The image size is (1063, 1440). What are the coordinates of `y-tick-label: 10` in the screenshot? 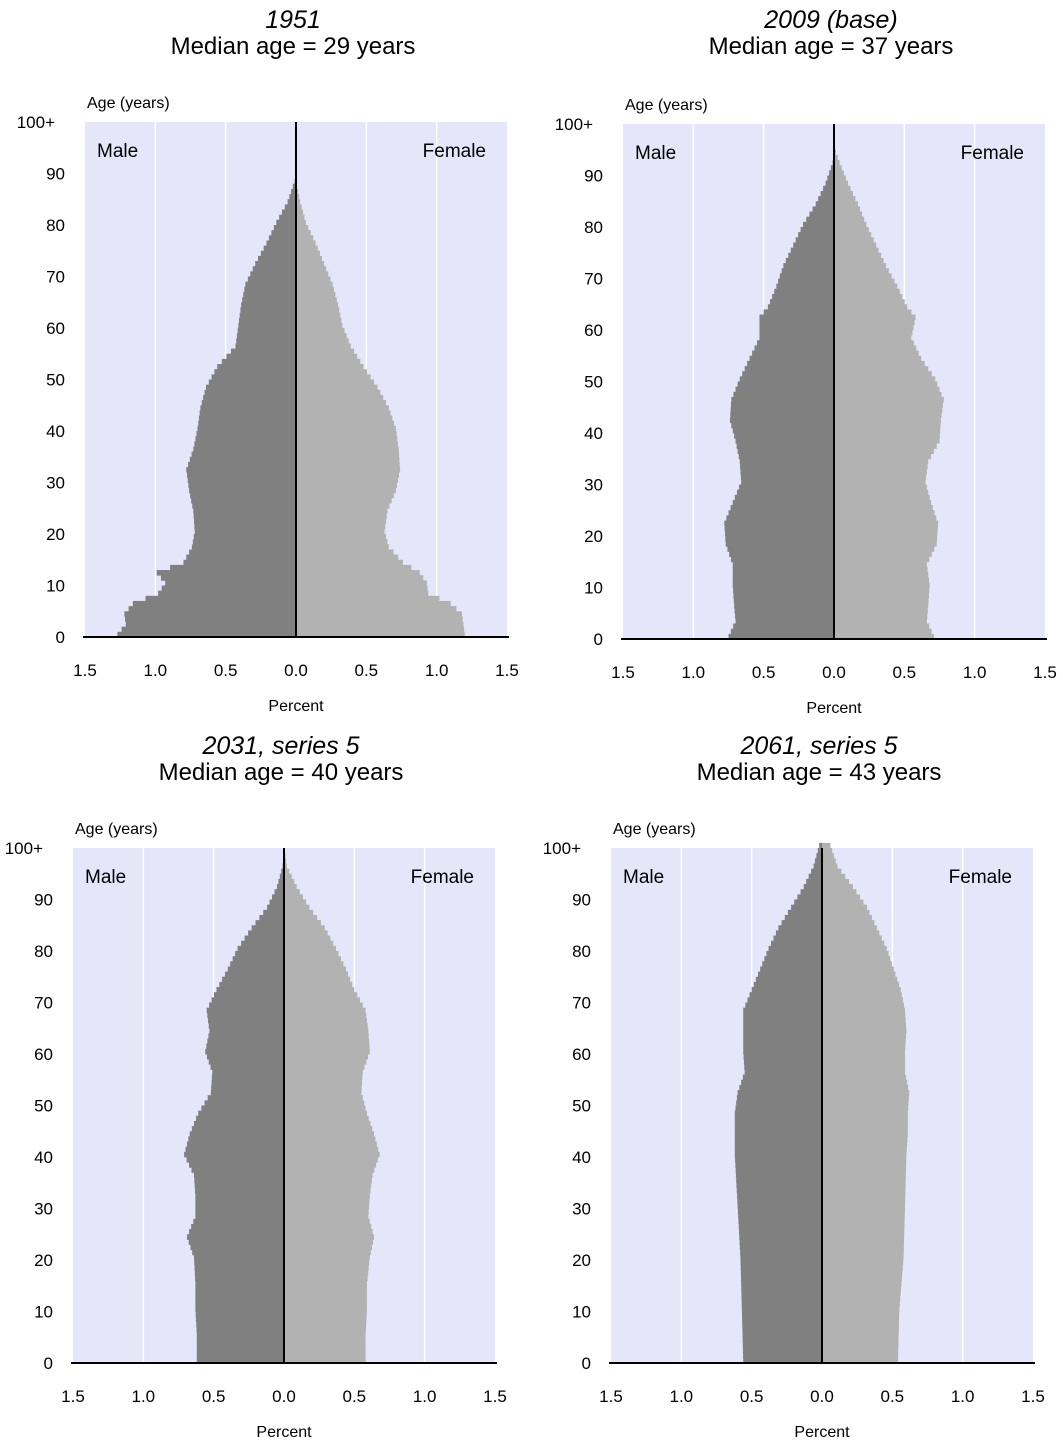 It's located at (43, 1312).